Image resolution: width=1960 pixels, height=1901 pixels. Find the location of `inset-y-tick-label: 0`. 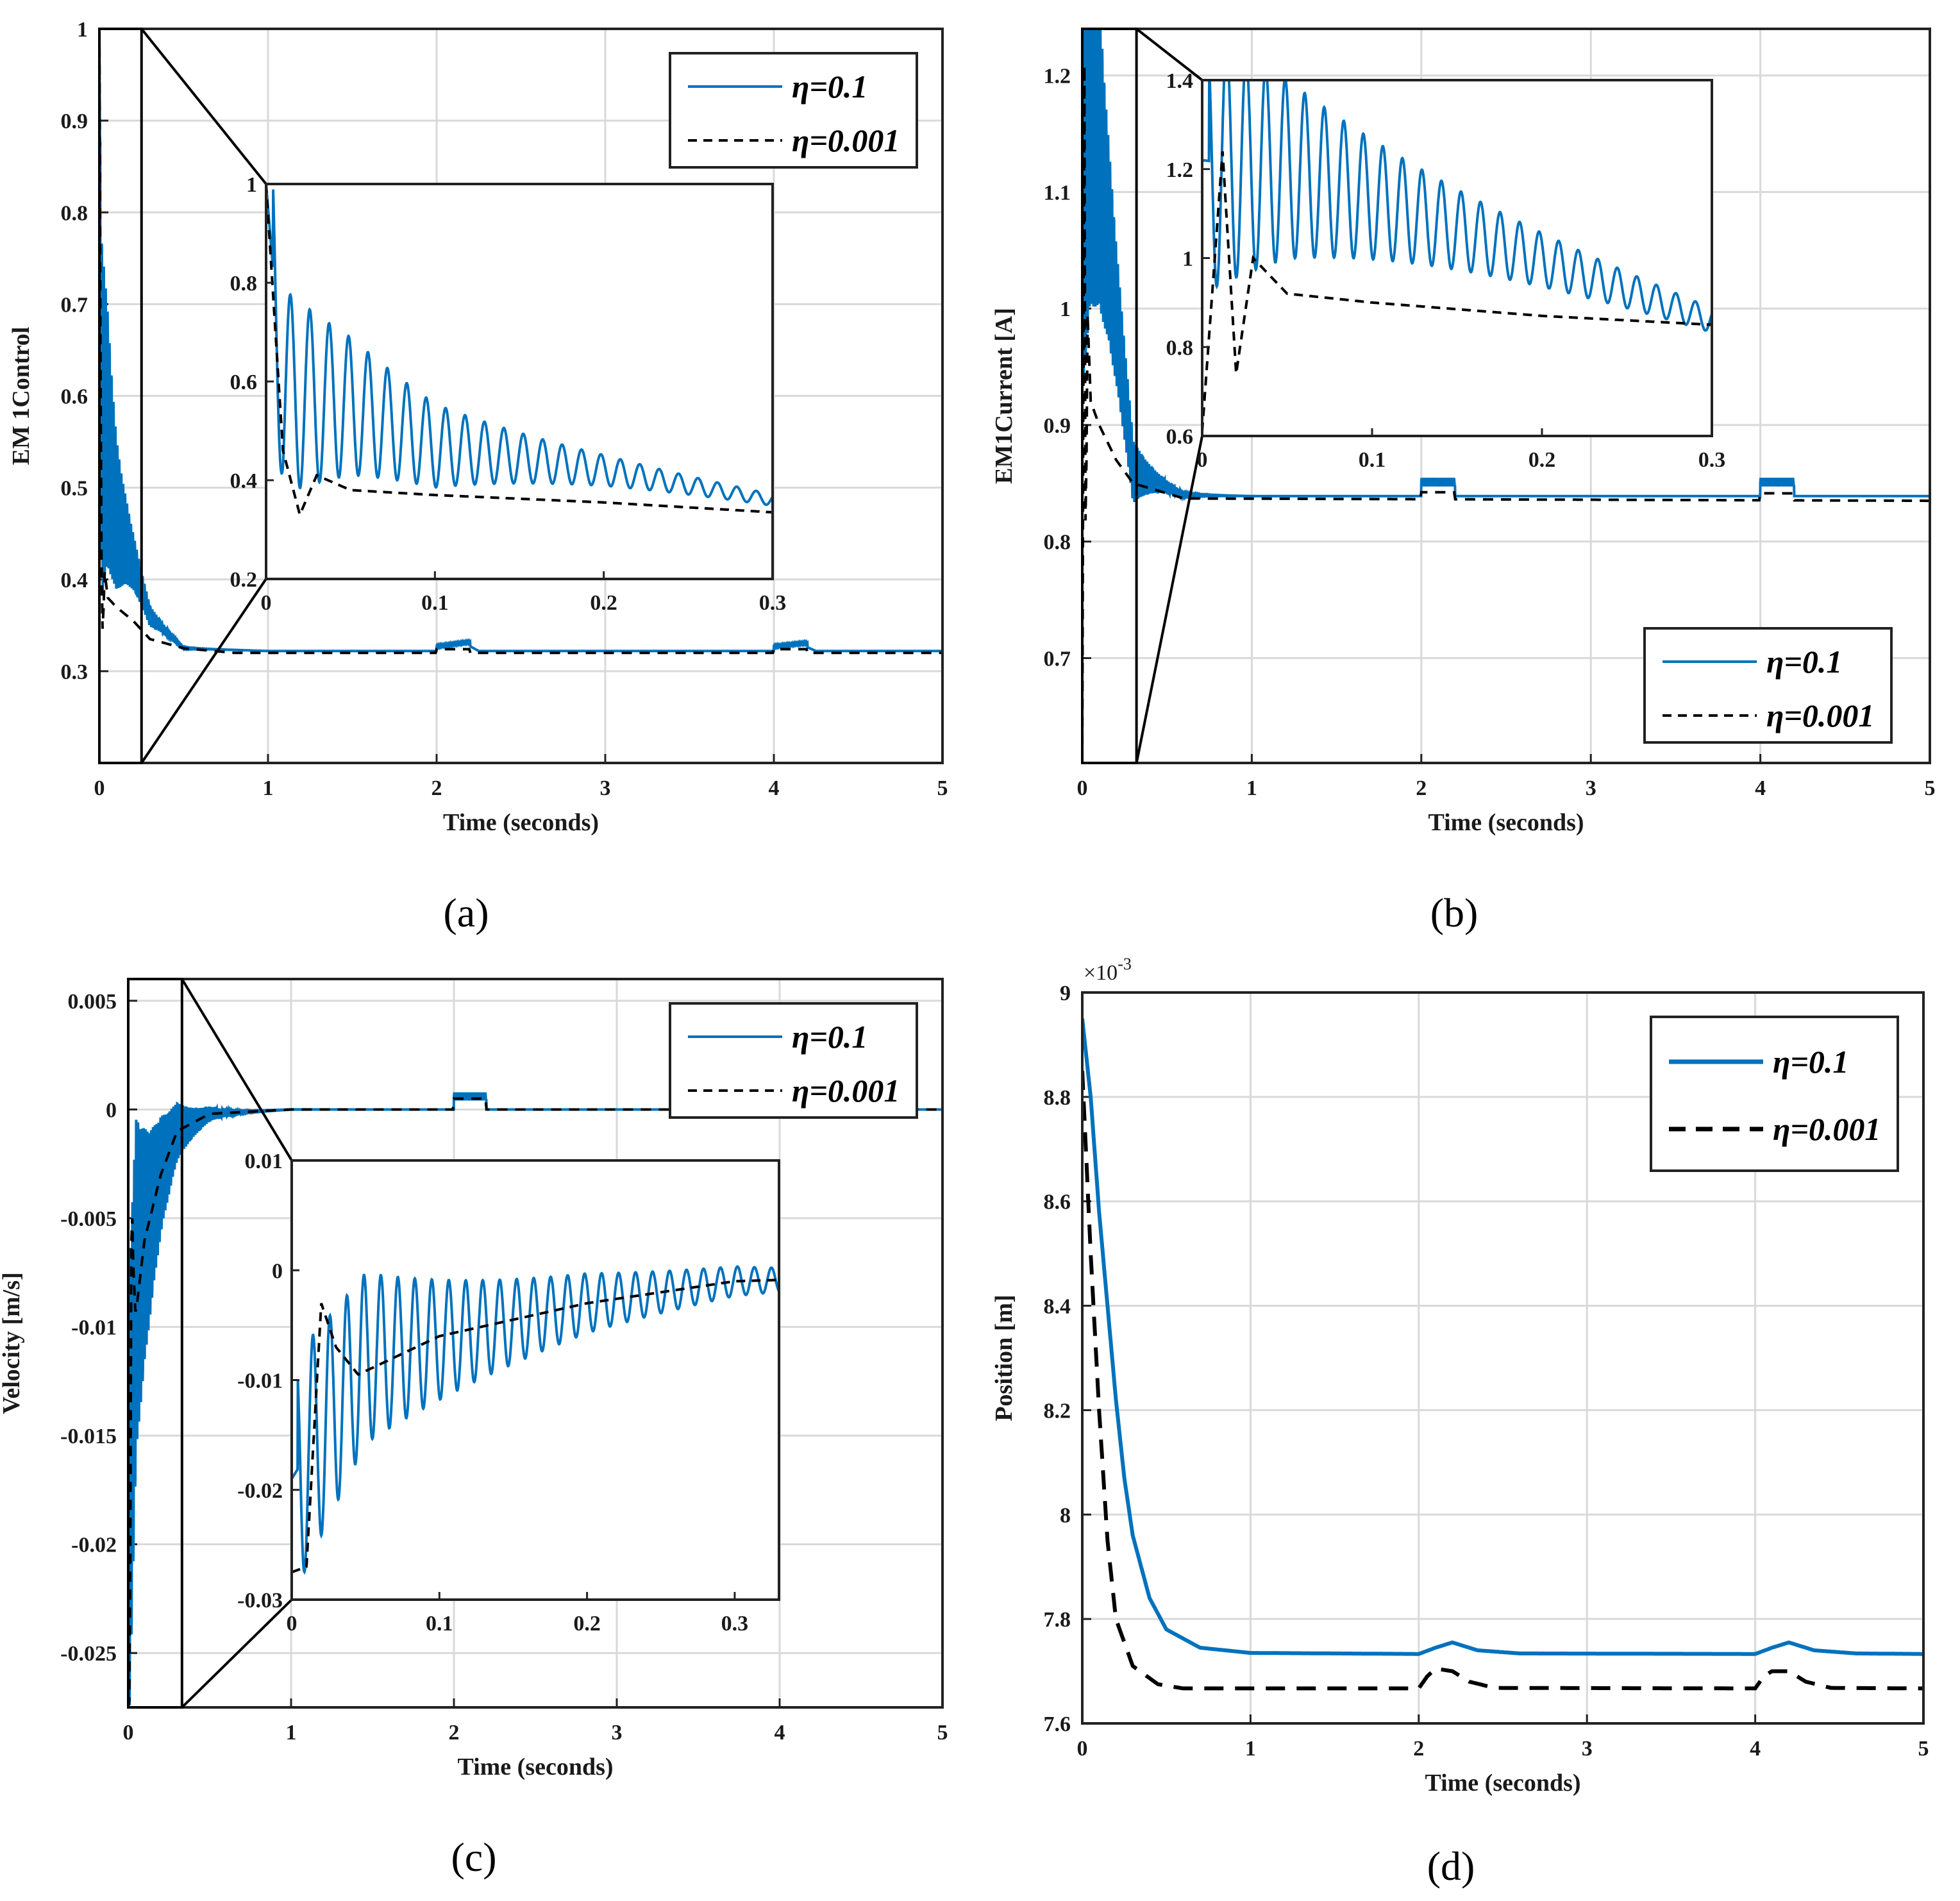

inset-y-tick-label: 0 is located at coordinates (277, 1271).